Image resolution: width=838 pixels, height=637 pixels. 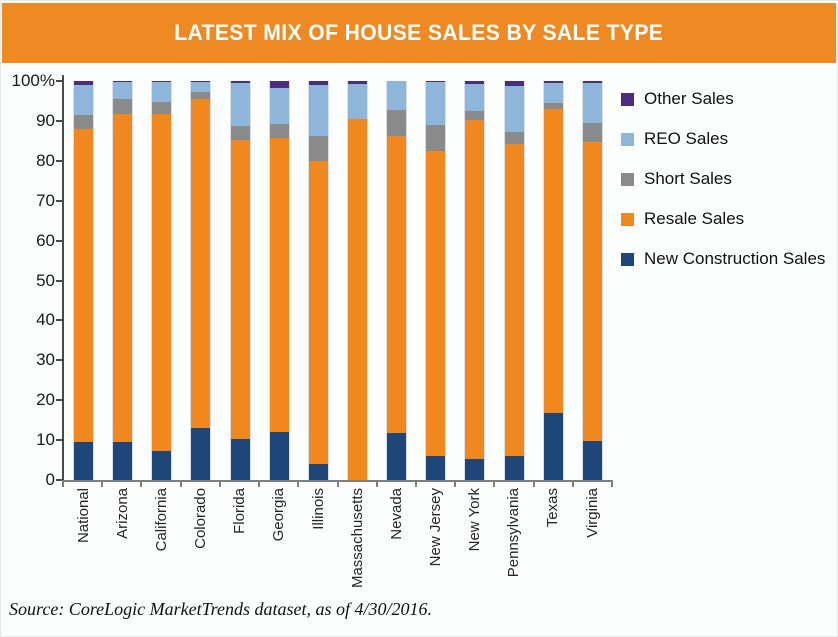 I want to click on x-axis-label: Colorado, so click(x=201, y=518).